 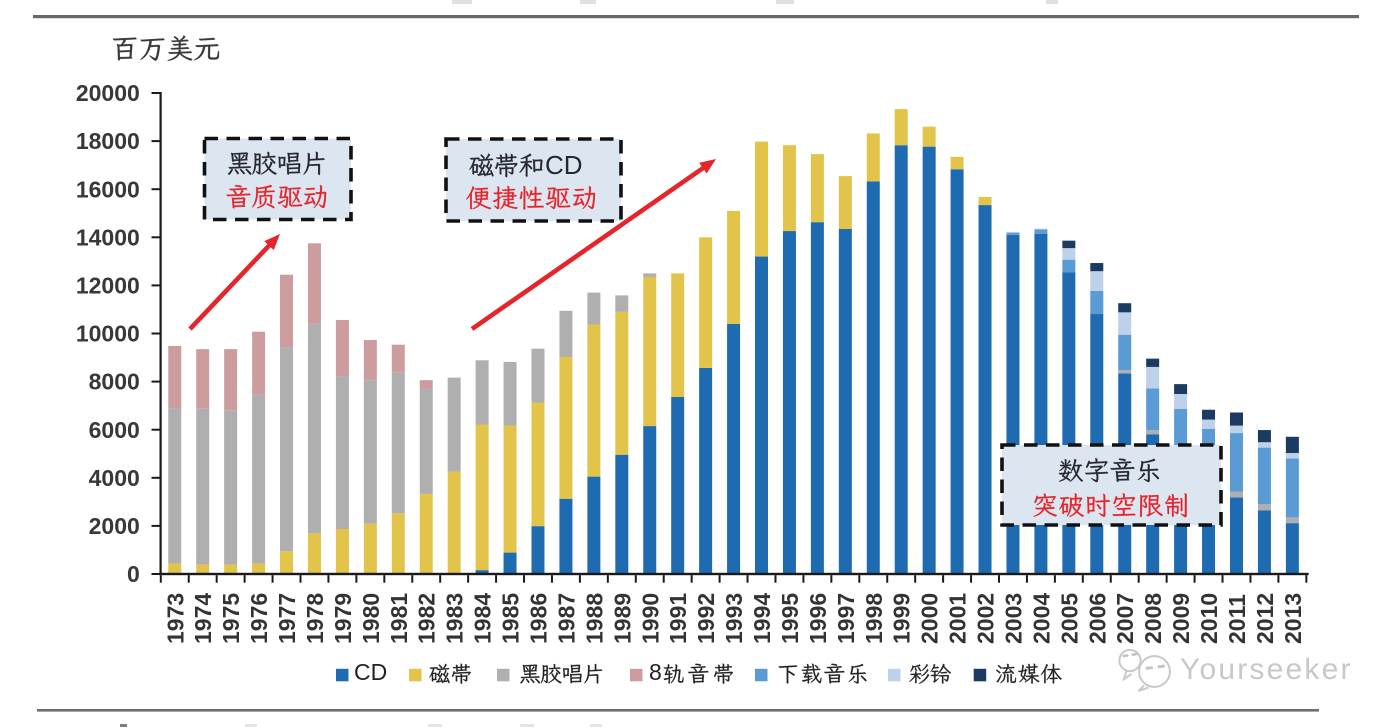 What do you see at coordinates (594, 618) in the screenshot?
I see `svg-text: 1988` at bounding box center [594, 618].